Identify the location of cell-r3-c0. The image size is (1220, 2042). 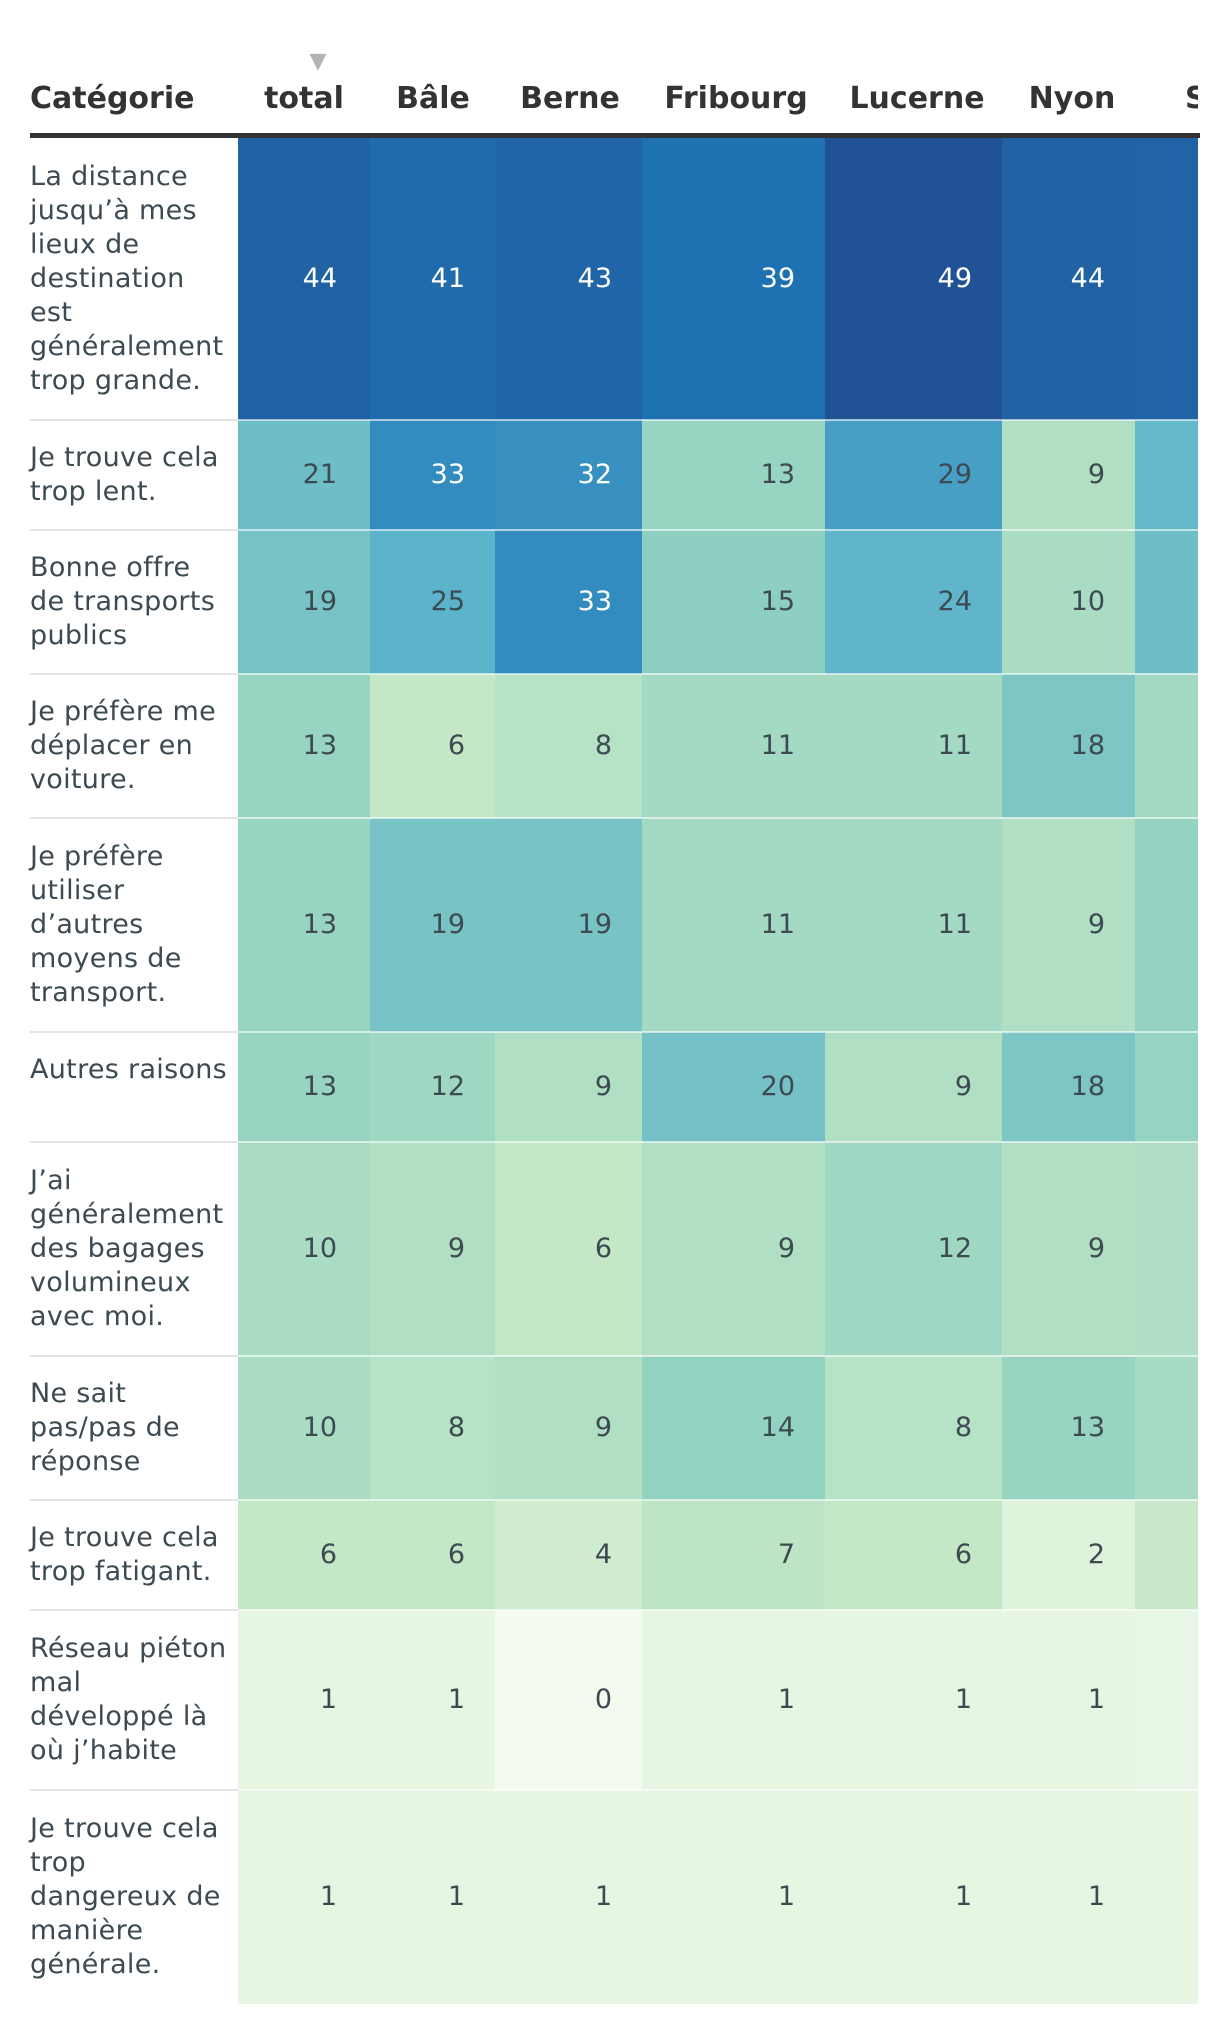
(304, 746).